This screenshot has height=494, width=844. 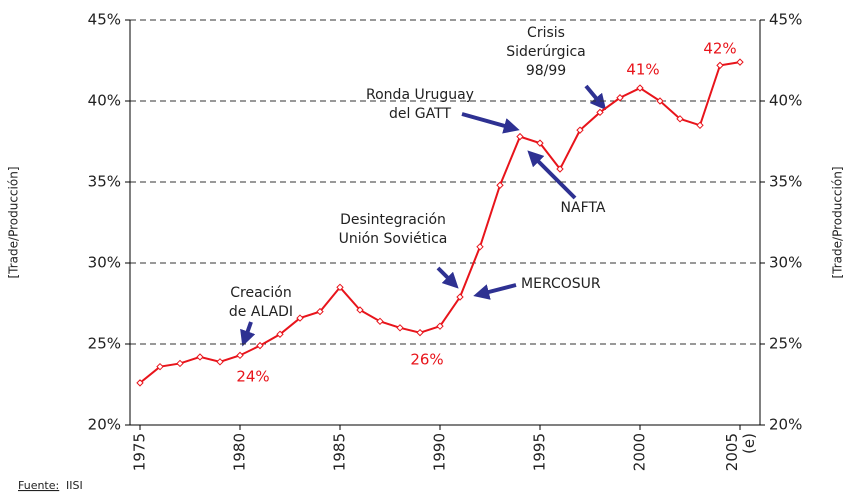 I want to click on y2-tick-label: 35%, so click(x=785, y=182).